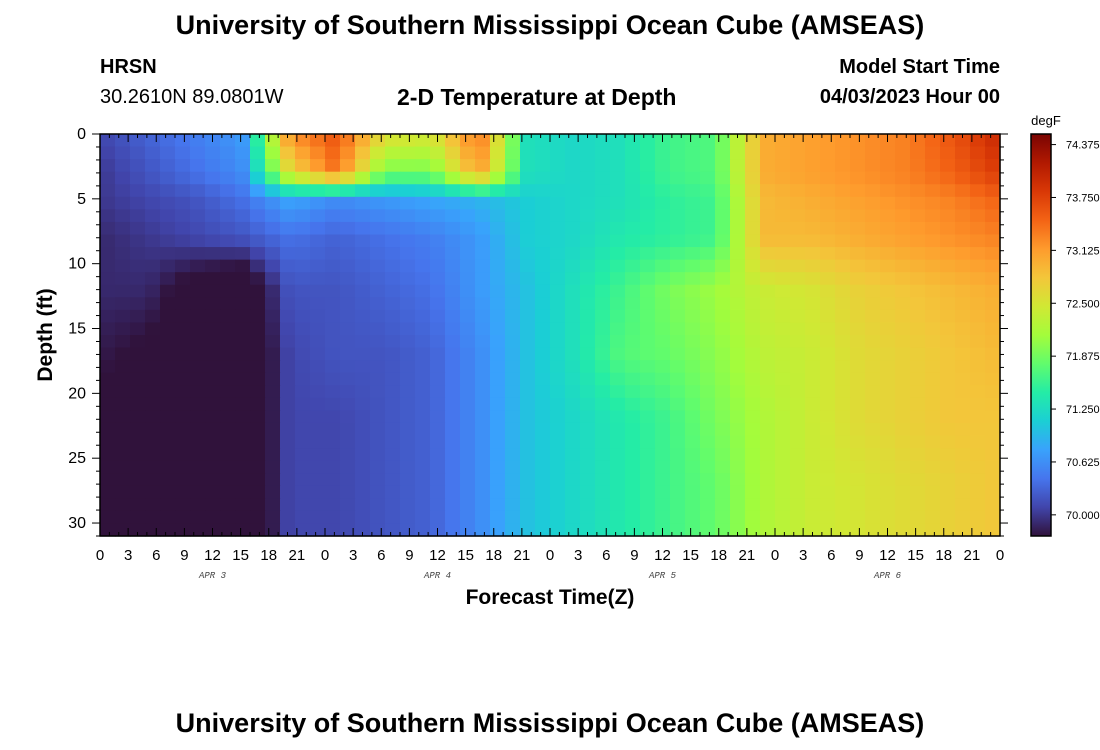  Describe the element at coordinates (662, 576) in the screenshot. I see `day-label: APR 5` at that location.